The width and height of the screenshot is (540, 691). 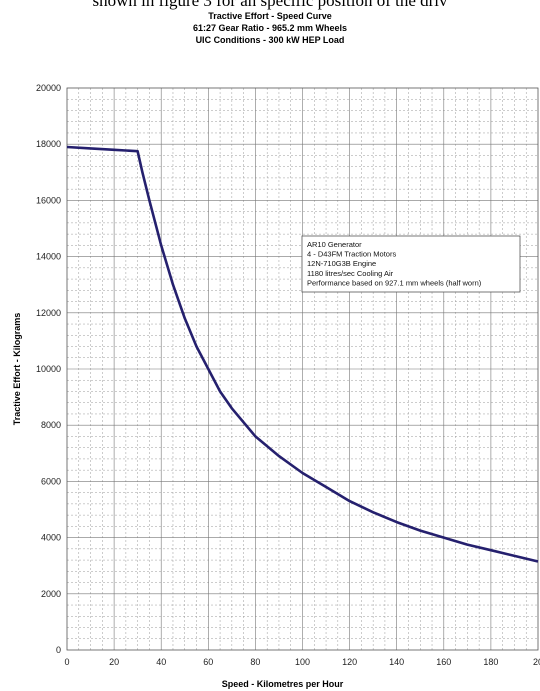 I want to click on annotation-frame, so click(x=411, y=264).